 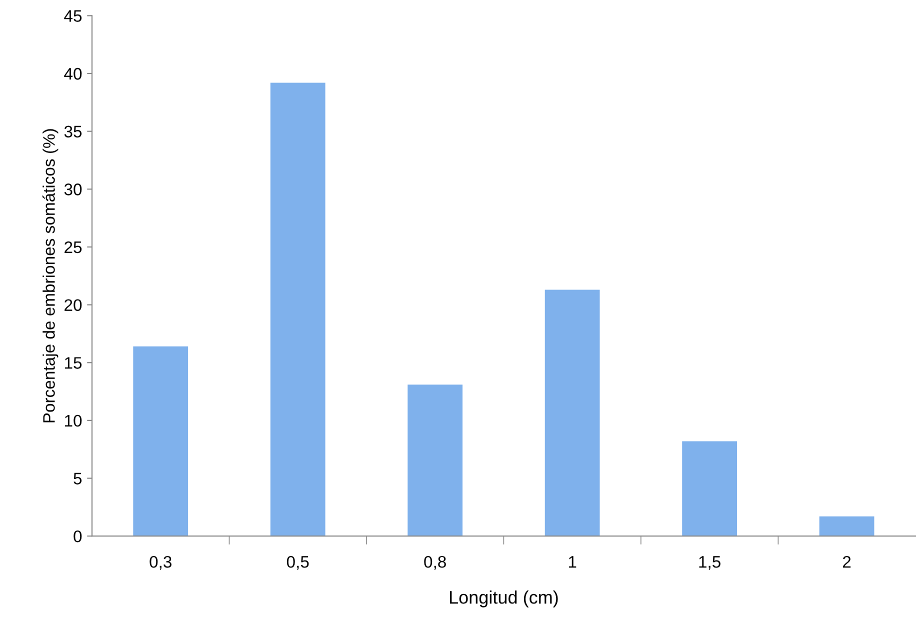 I want to click on y-tick-label: 0, so click(x=78, y=536).